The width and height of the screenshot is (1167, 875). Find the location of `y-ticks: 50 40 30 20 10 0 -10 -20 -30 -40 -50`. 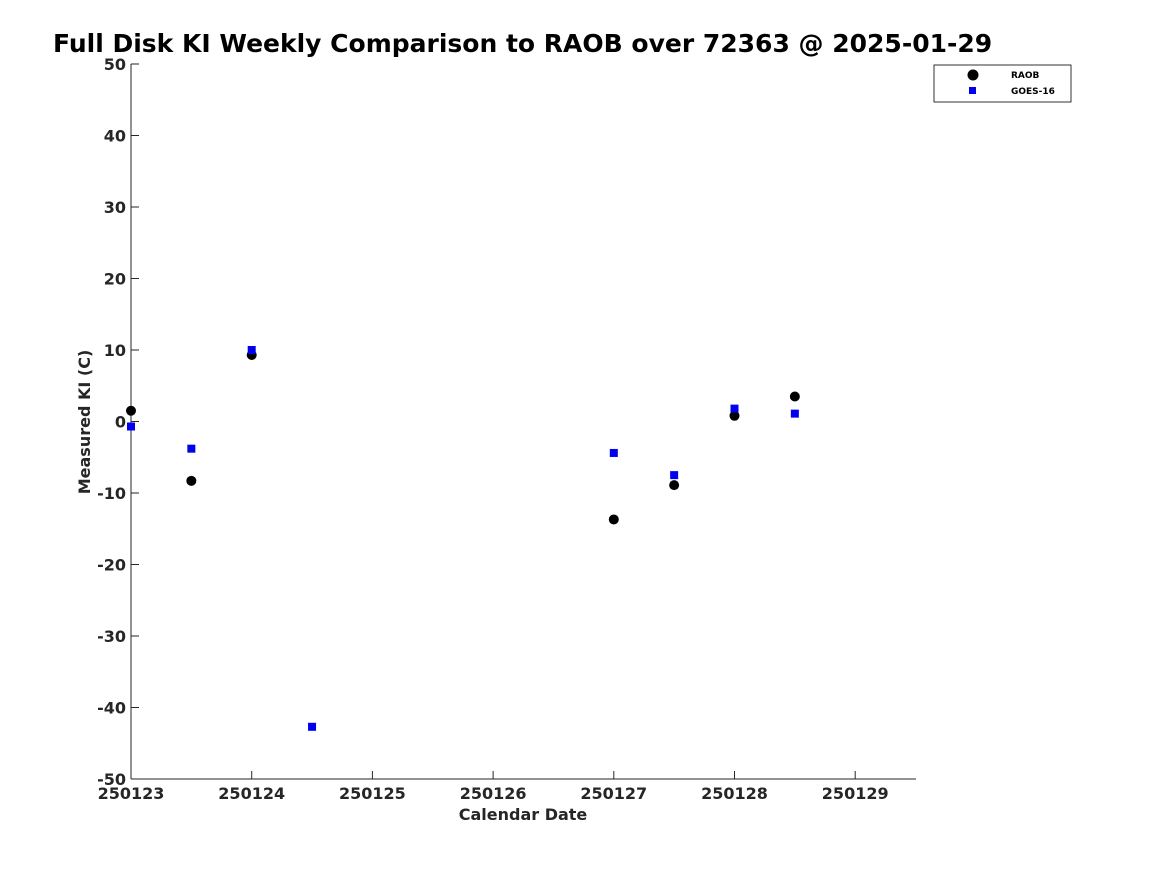

y-ticks: 50 40 30 20 10 0 -10 -20 -30 -40 -50 is located at coordinates (118, 422).